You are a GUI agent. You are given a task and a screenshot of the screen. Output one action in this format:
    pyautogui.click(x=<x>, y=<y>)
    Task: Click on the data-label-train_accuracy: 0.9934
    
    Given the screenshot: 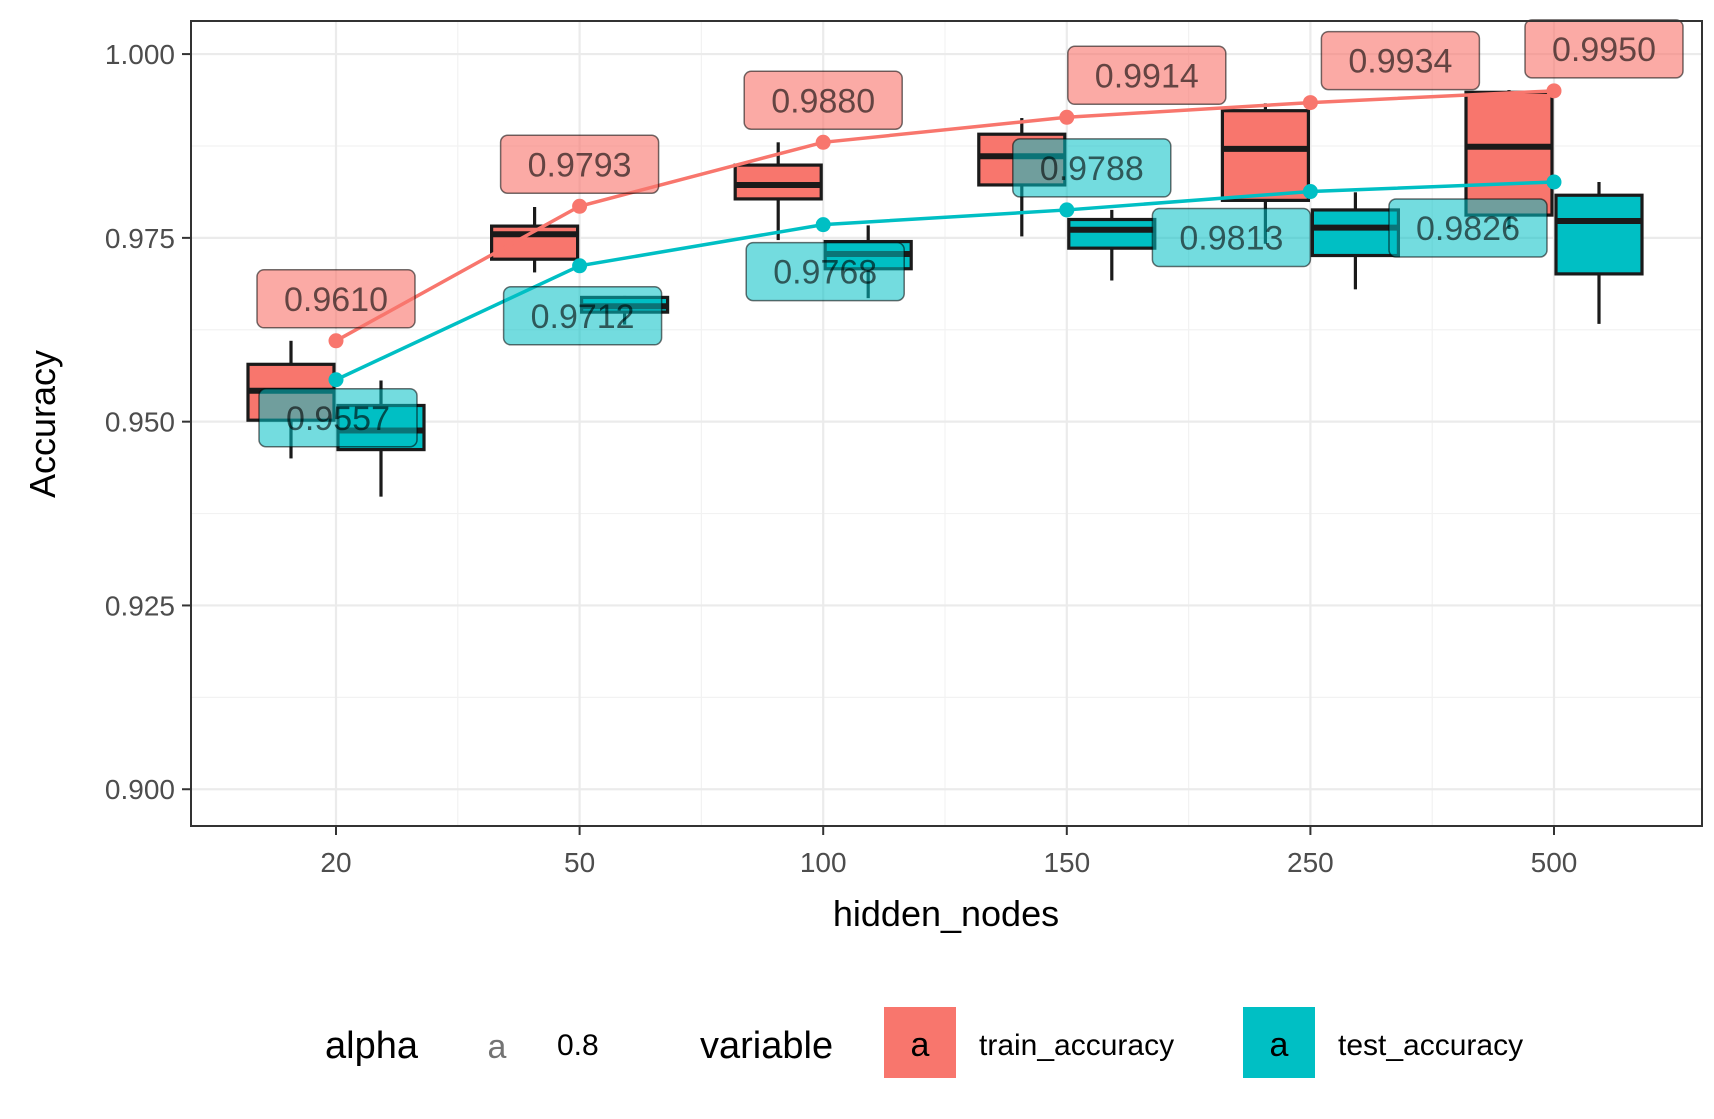 What is the action you would take?
    pyautogui.click(x=1400, y=62)
    